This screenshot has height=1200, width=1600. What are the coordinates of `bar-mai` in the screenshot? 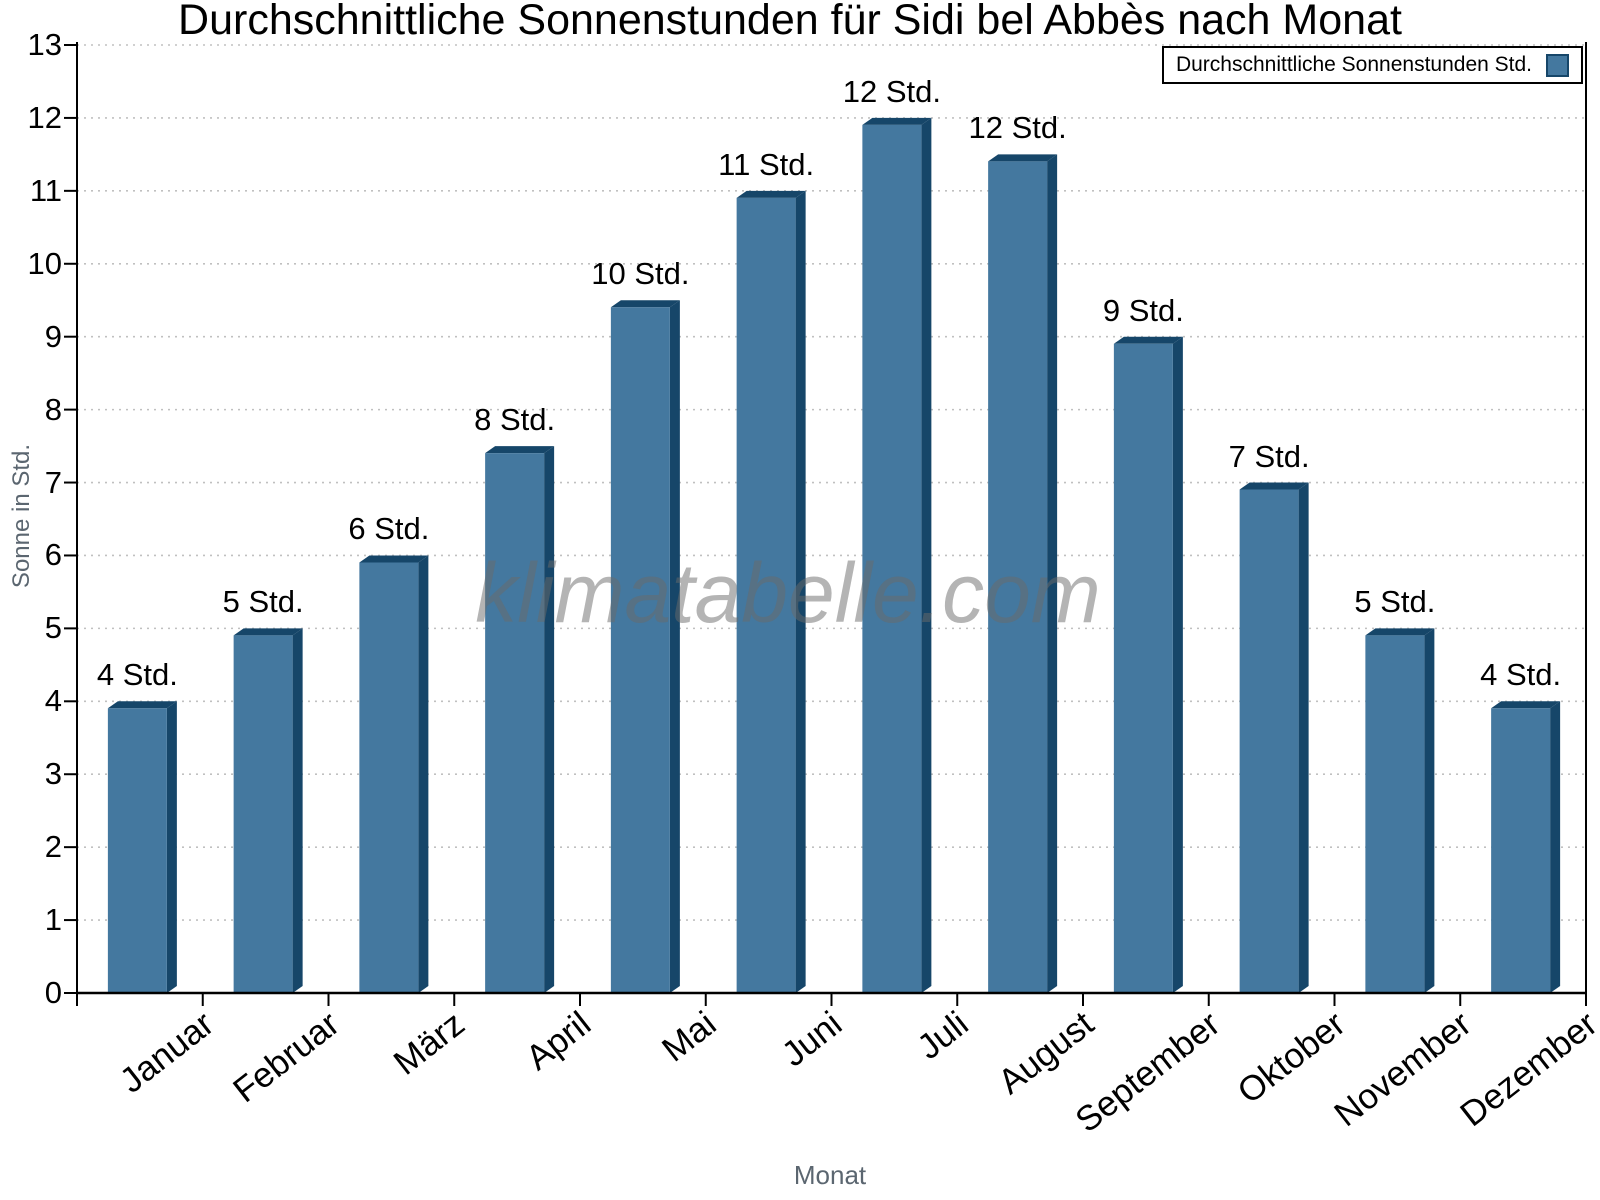 It's located at (645, 646).